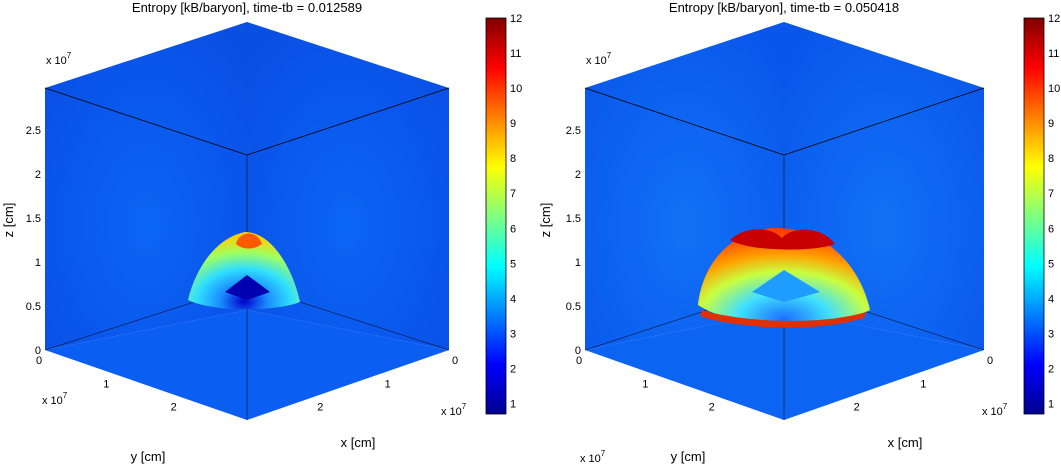  Describe the element at coordinates (244, 271) in the screenshot. I see `entropy-shell` at that location.